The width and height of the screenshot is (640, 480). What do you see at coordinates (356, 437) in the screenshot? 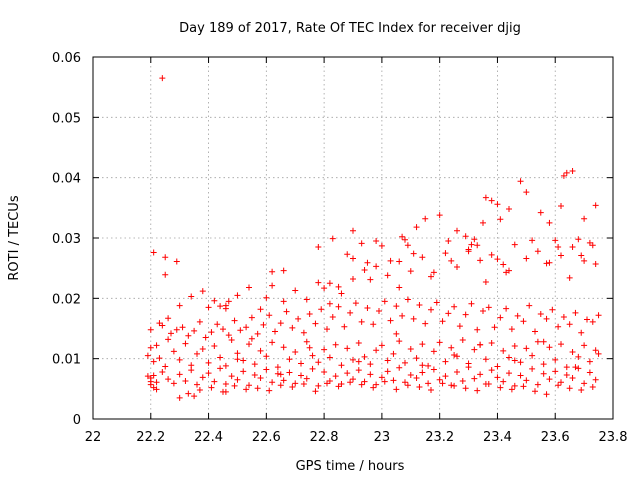
I see `x-tick-labels: 22 22.2 22.4 22.6 22.8 23 23.2 23.4 23.6 23.8` at bounding box center [356, 437].